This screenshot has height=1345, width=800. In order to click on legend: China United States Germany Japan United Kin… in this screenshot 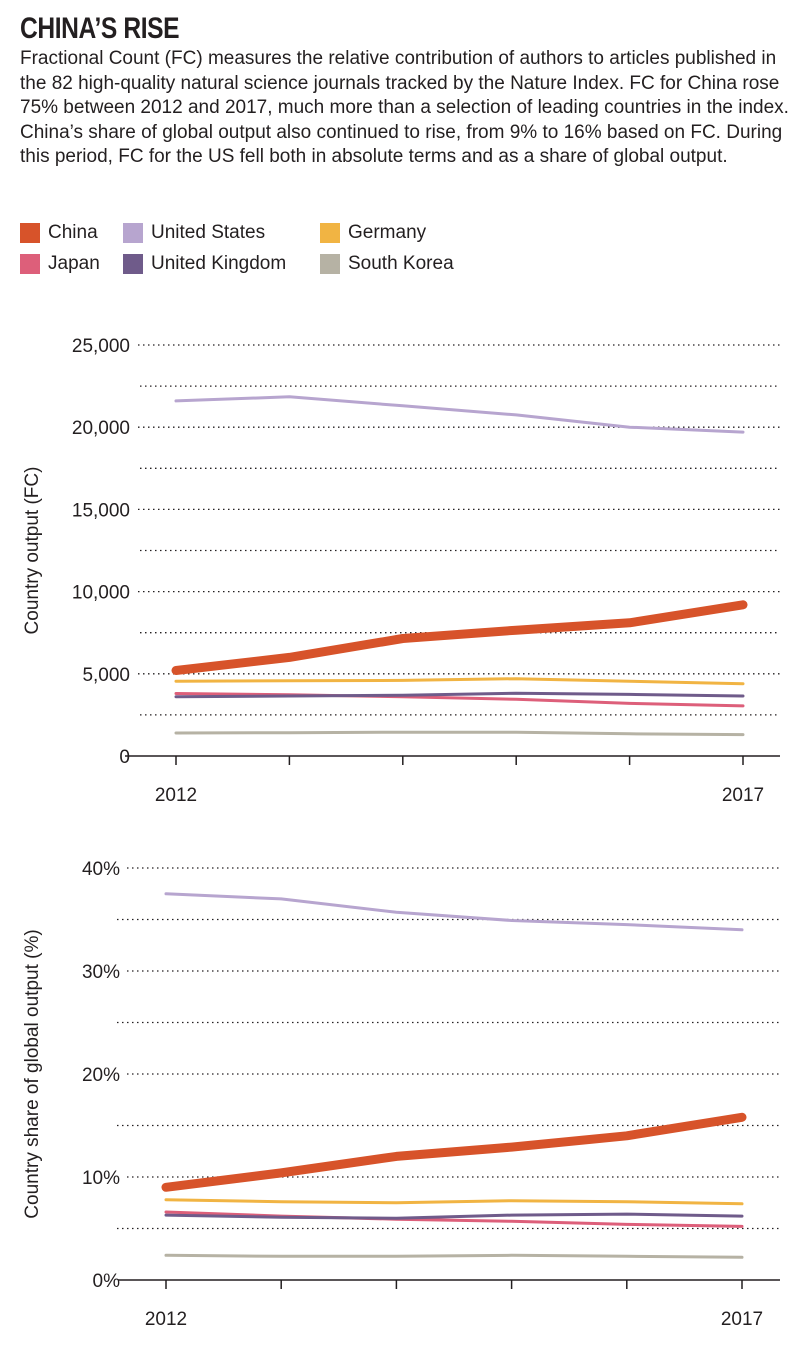, I will do `click(400, 257)`.